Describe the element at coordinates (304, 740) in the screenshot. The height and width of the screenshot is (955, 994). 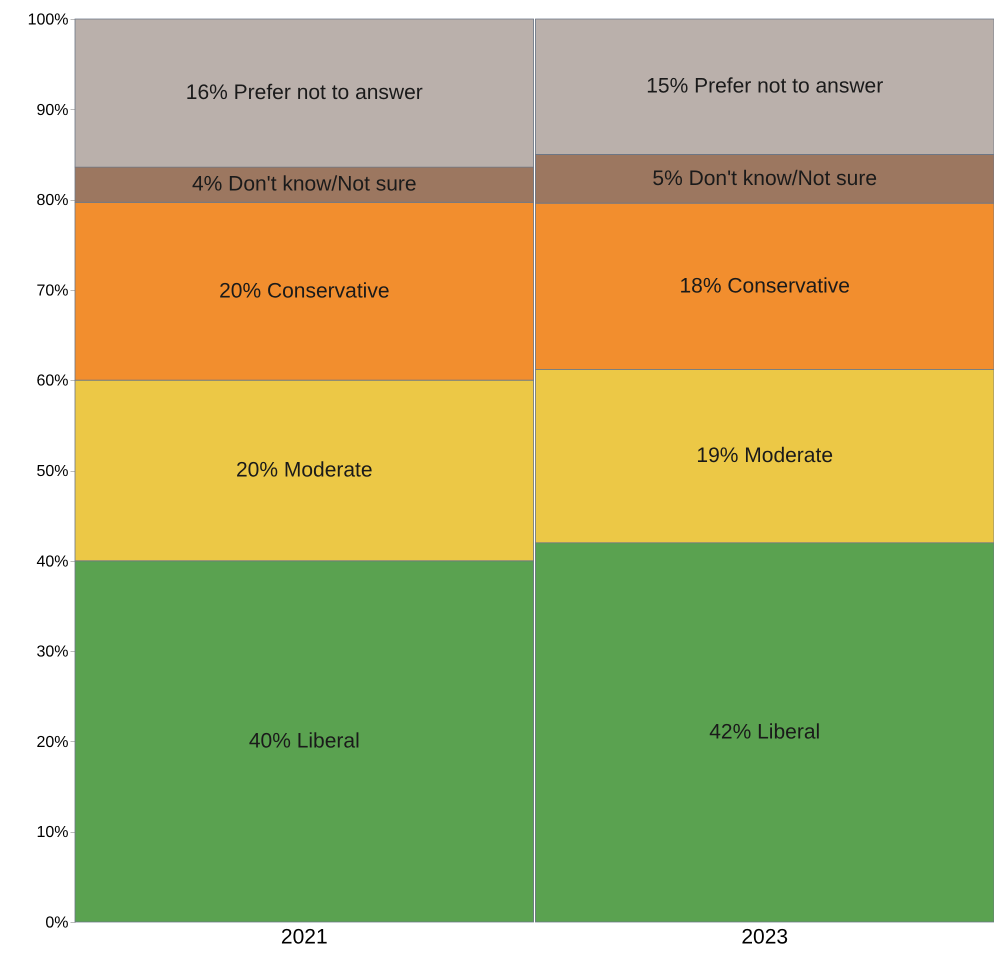
I see `text: 40% Liberal` at that location.